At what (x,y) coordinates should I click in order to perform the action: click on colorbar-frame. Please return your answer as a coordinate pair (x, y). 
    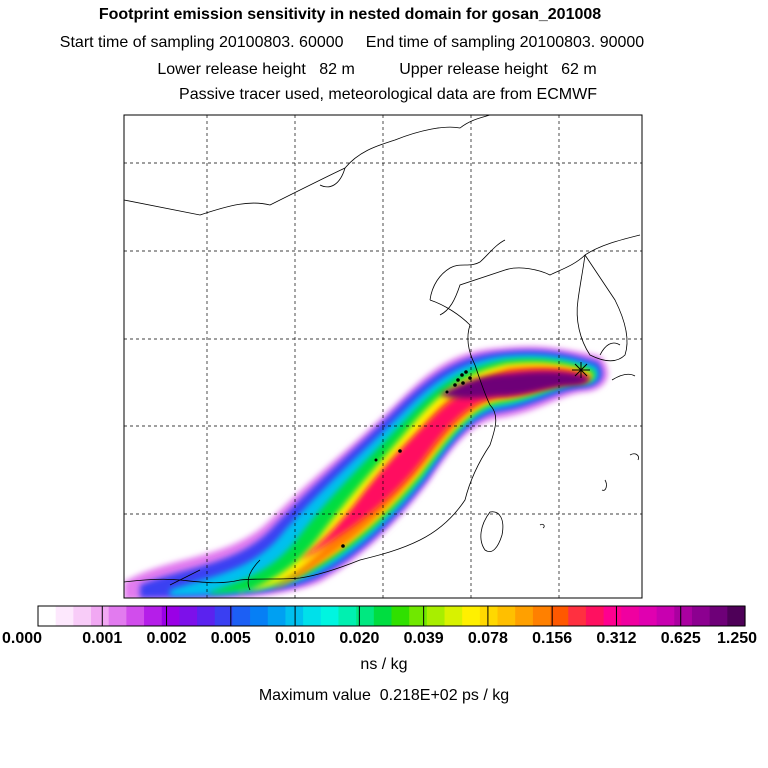
    Looking at the image, I should click on (391, 616).